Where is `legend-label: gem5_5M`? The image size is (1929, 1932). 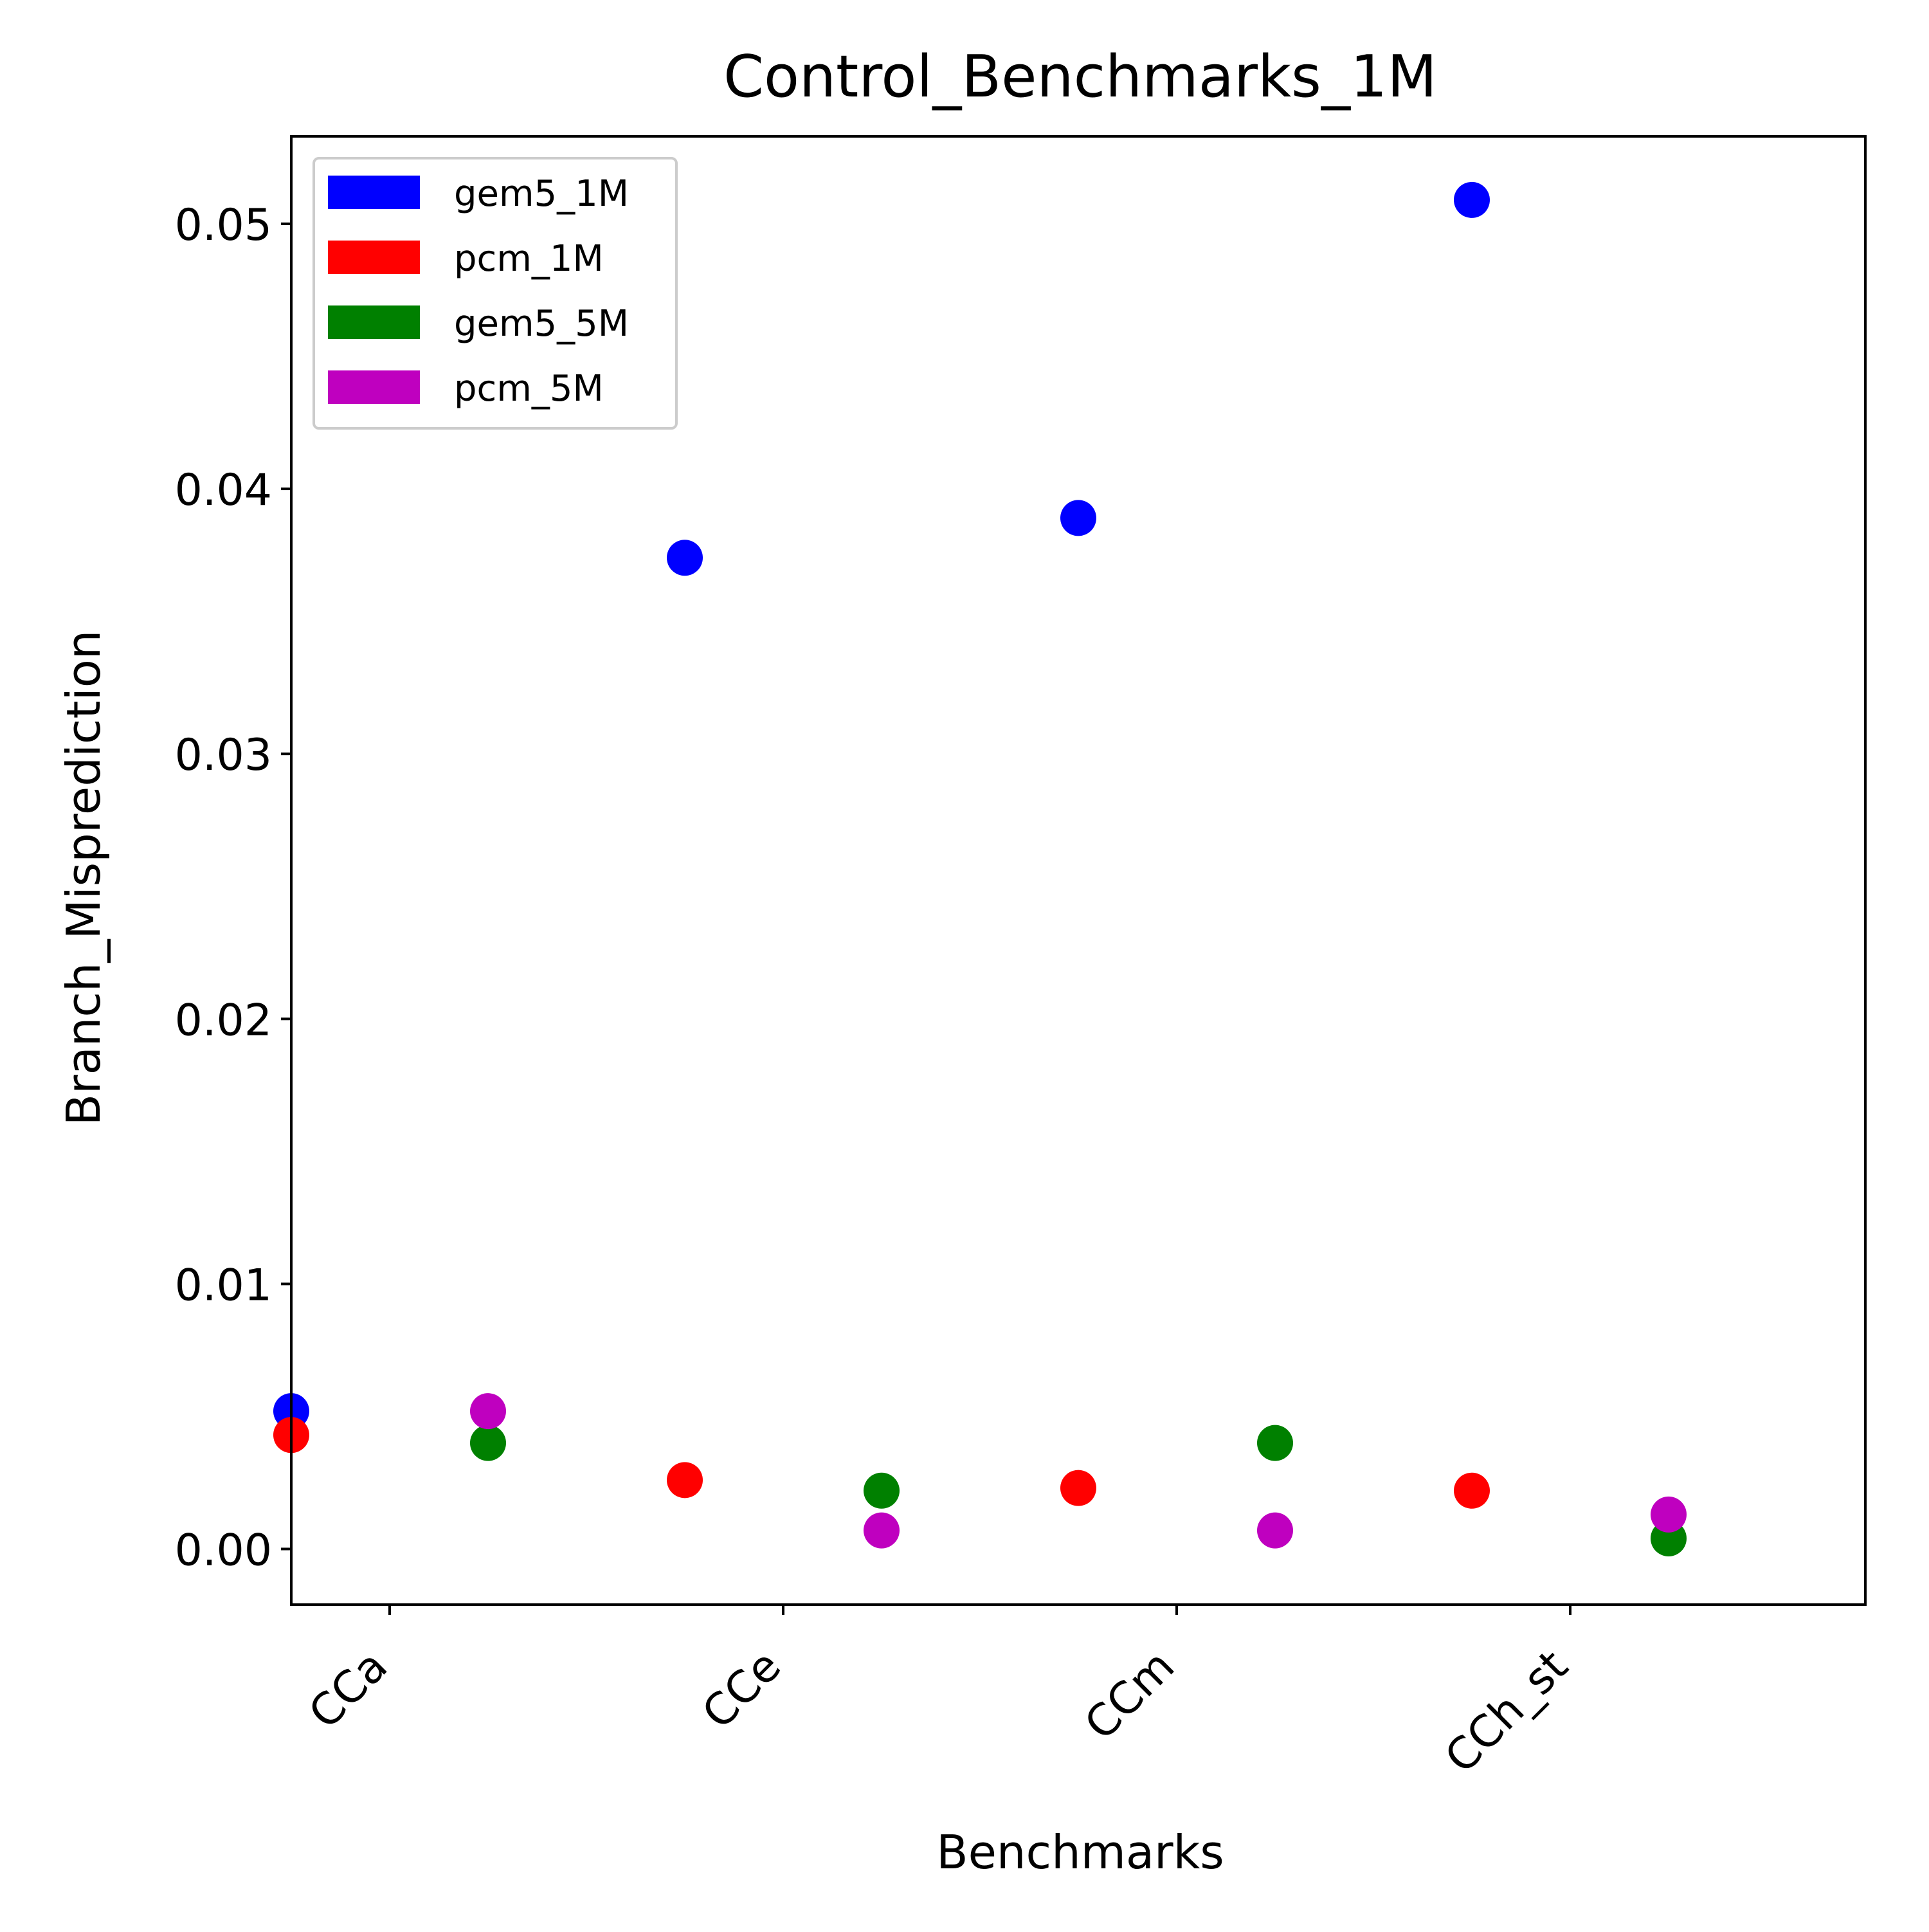 legend-label: gem5_5M is located at coordinates (541, 324).